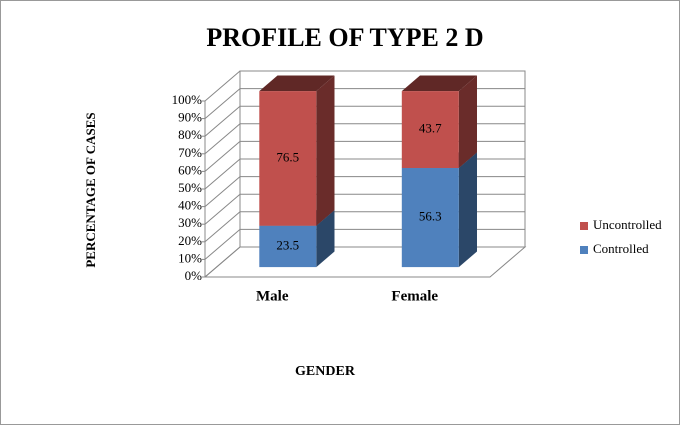  What do you see at coordinates (621, 248) in the screenshot?
I see `legend-label: Controlled` at bounding box center [621, 248].